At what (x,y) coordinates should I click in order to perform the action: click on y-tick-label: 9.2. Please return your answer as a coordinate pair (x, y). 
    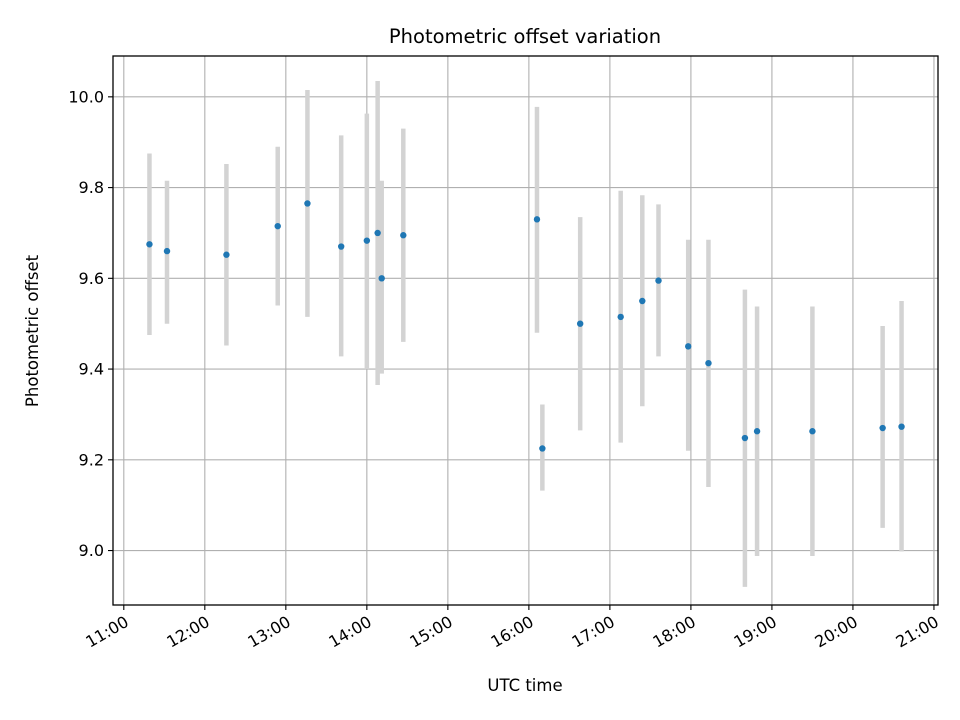
    Looking at the image, I should click on (91, 459).